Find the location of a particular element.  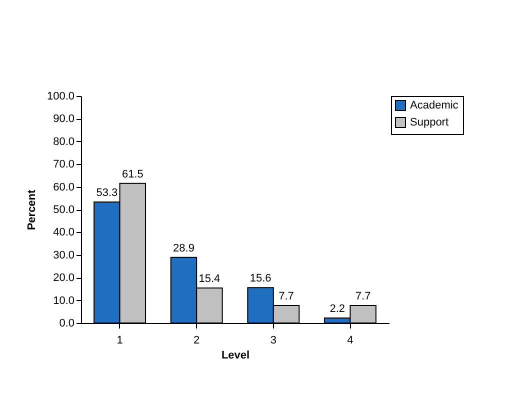

x-tick-label: 3 is located at coordinates (273, 340).